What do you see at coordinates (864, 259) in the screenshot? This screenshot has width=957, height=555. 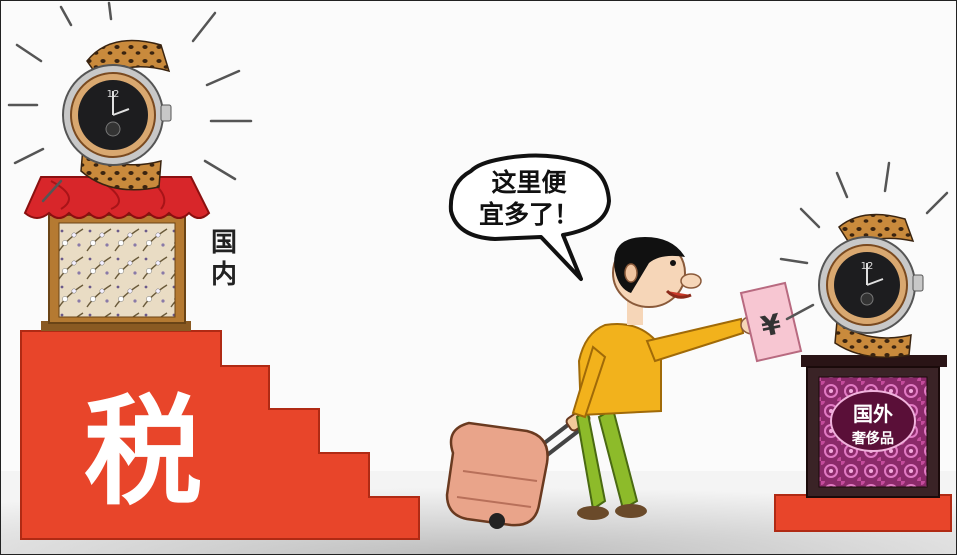 I see `foreign-watch: 12` at bounding box center [864, 259].